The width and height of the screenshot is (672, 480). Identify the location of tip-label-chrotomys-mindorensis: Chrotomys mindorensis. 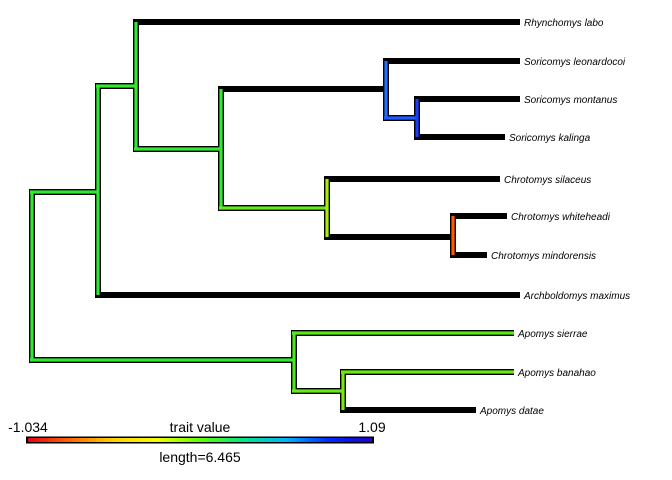
(543, 256).